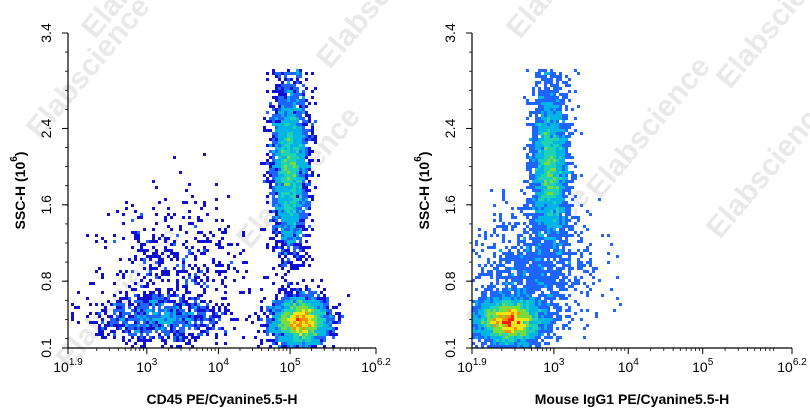 The image size is (810, 411). I want to click on x-axis-title: CD45 PE/Cyanine5.5-H, so click(222, 399).